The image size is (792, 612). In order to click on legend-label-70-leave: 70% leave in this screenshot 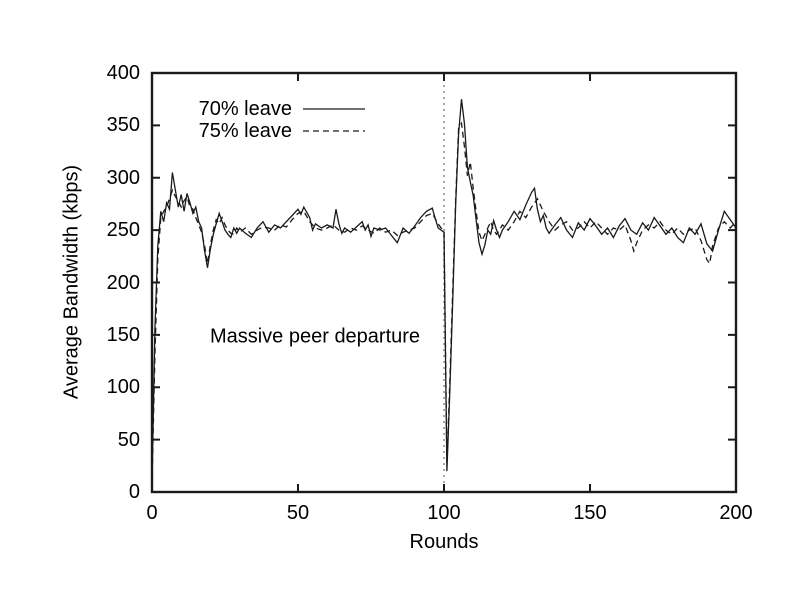, I will do `click(245, 109)`.